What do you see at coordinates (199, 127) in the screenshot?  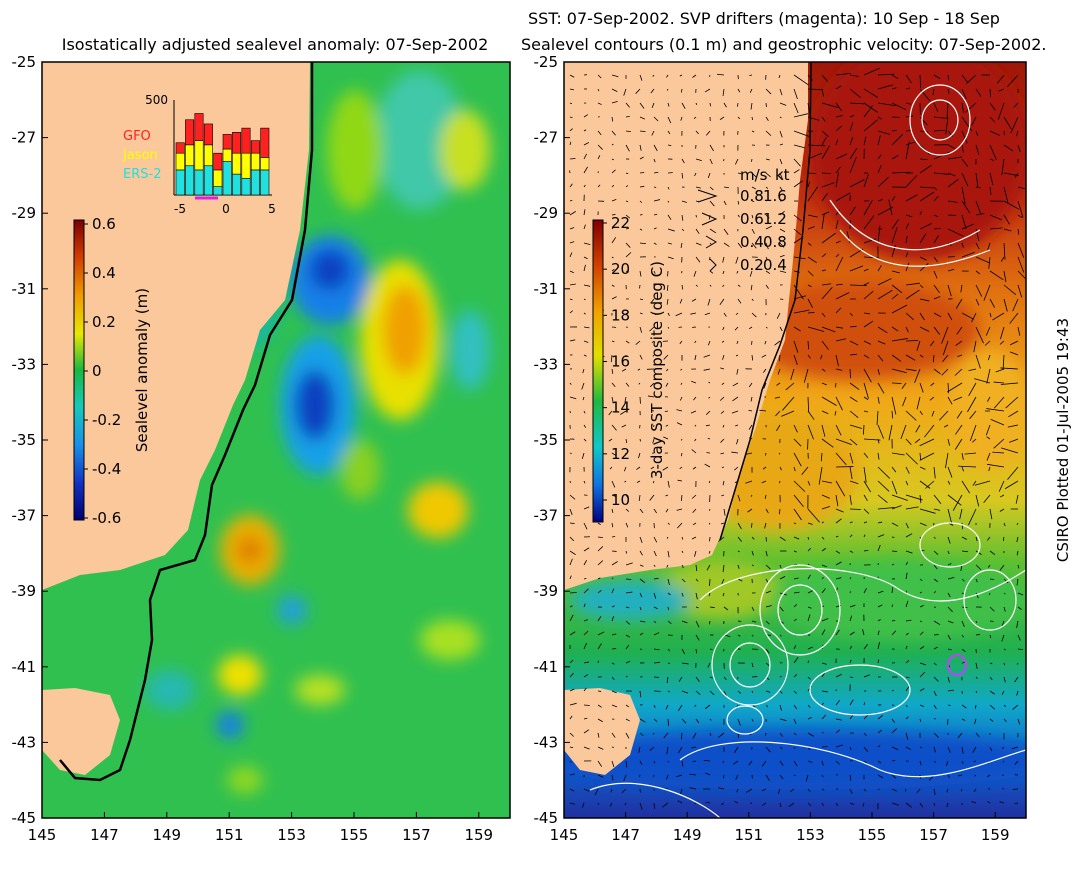 I see `inset-bar-gfo` at bounding box center [199, 127].